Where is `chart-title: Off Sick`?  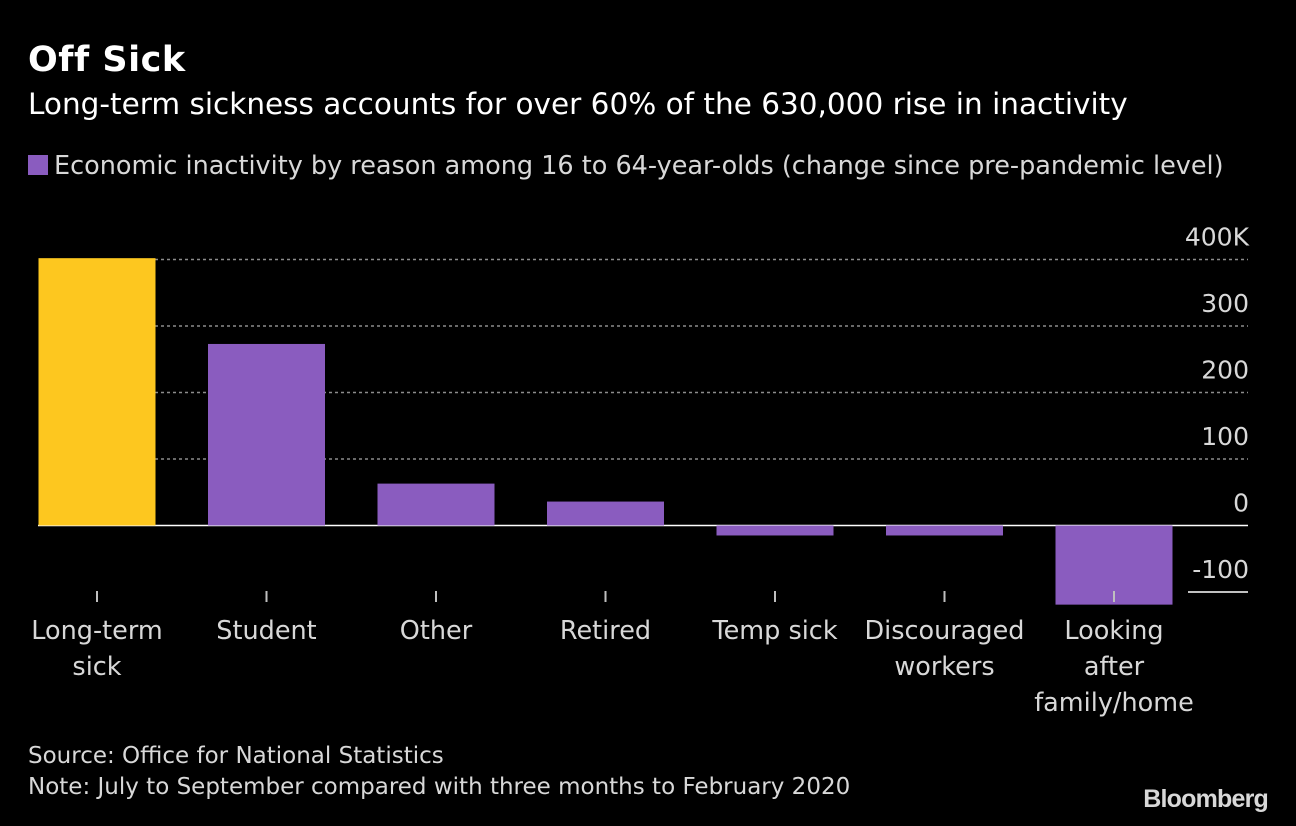 chart-title: Off Sick is located at coordinates (107, 60).